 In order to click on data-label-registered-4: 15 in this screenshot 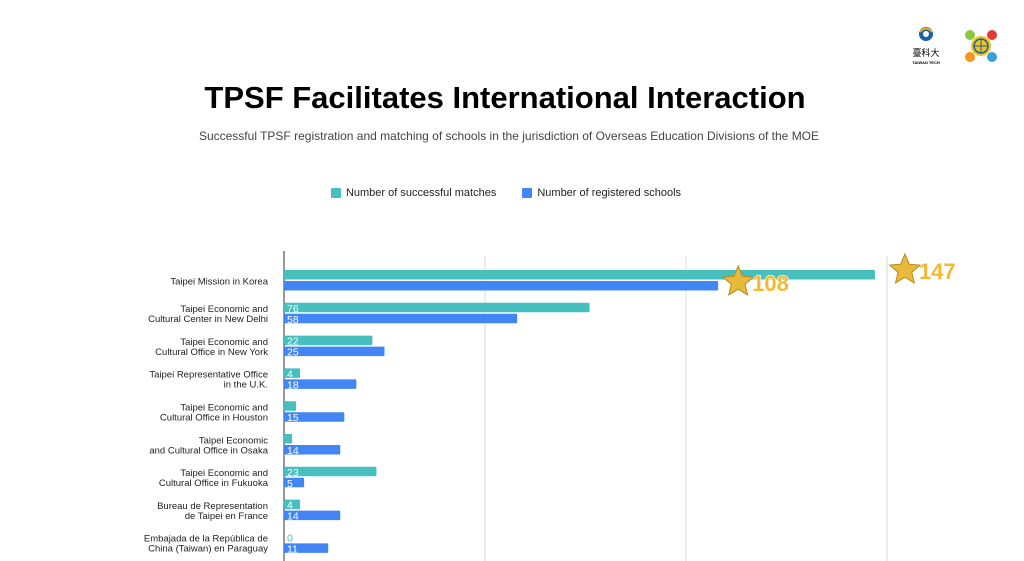, I will do `click(293, 418)`.